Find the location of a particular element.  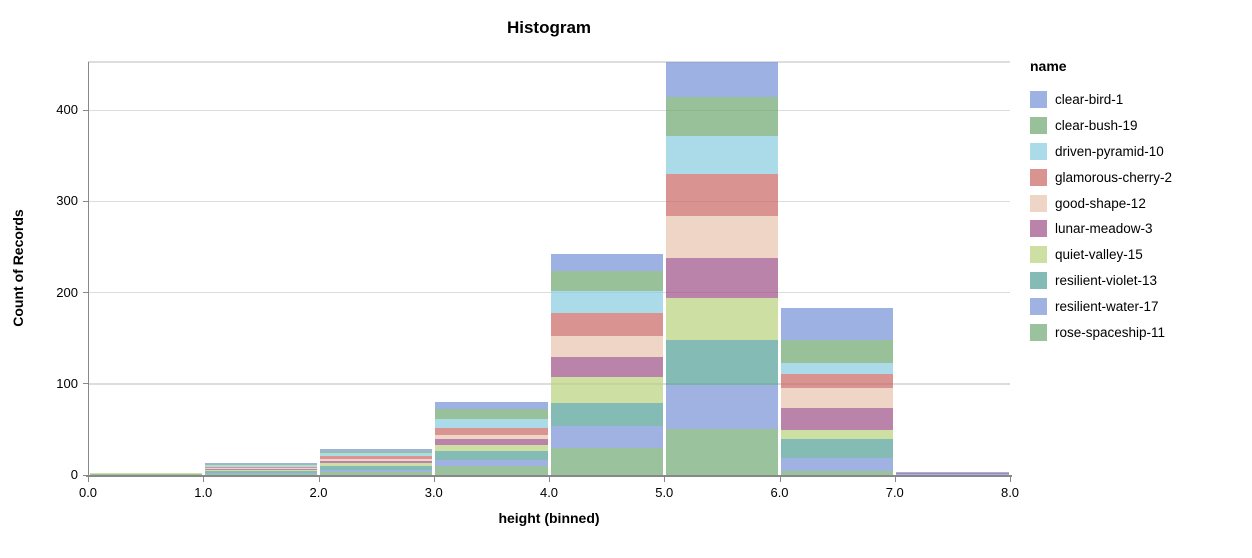

legend-item: good-shape-12 is located at coordinates (1101, 203).